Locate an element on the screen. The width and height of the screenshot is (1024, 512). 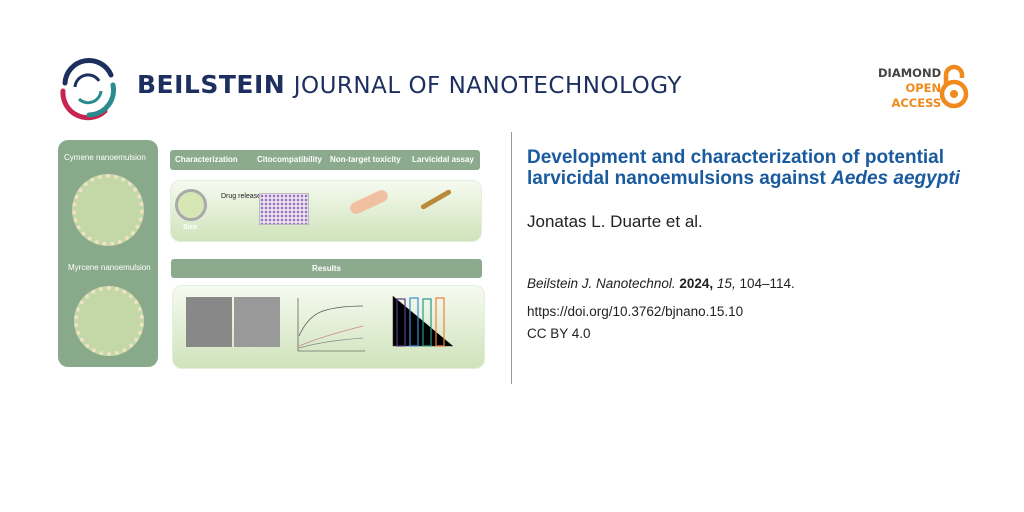
journal-name: Beilstein J. Nanotechnol. is located at coordinates (601, 283).